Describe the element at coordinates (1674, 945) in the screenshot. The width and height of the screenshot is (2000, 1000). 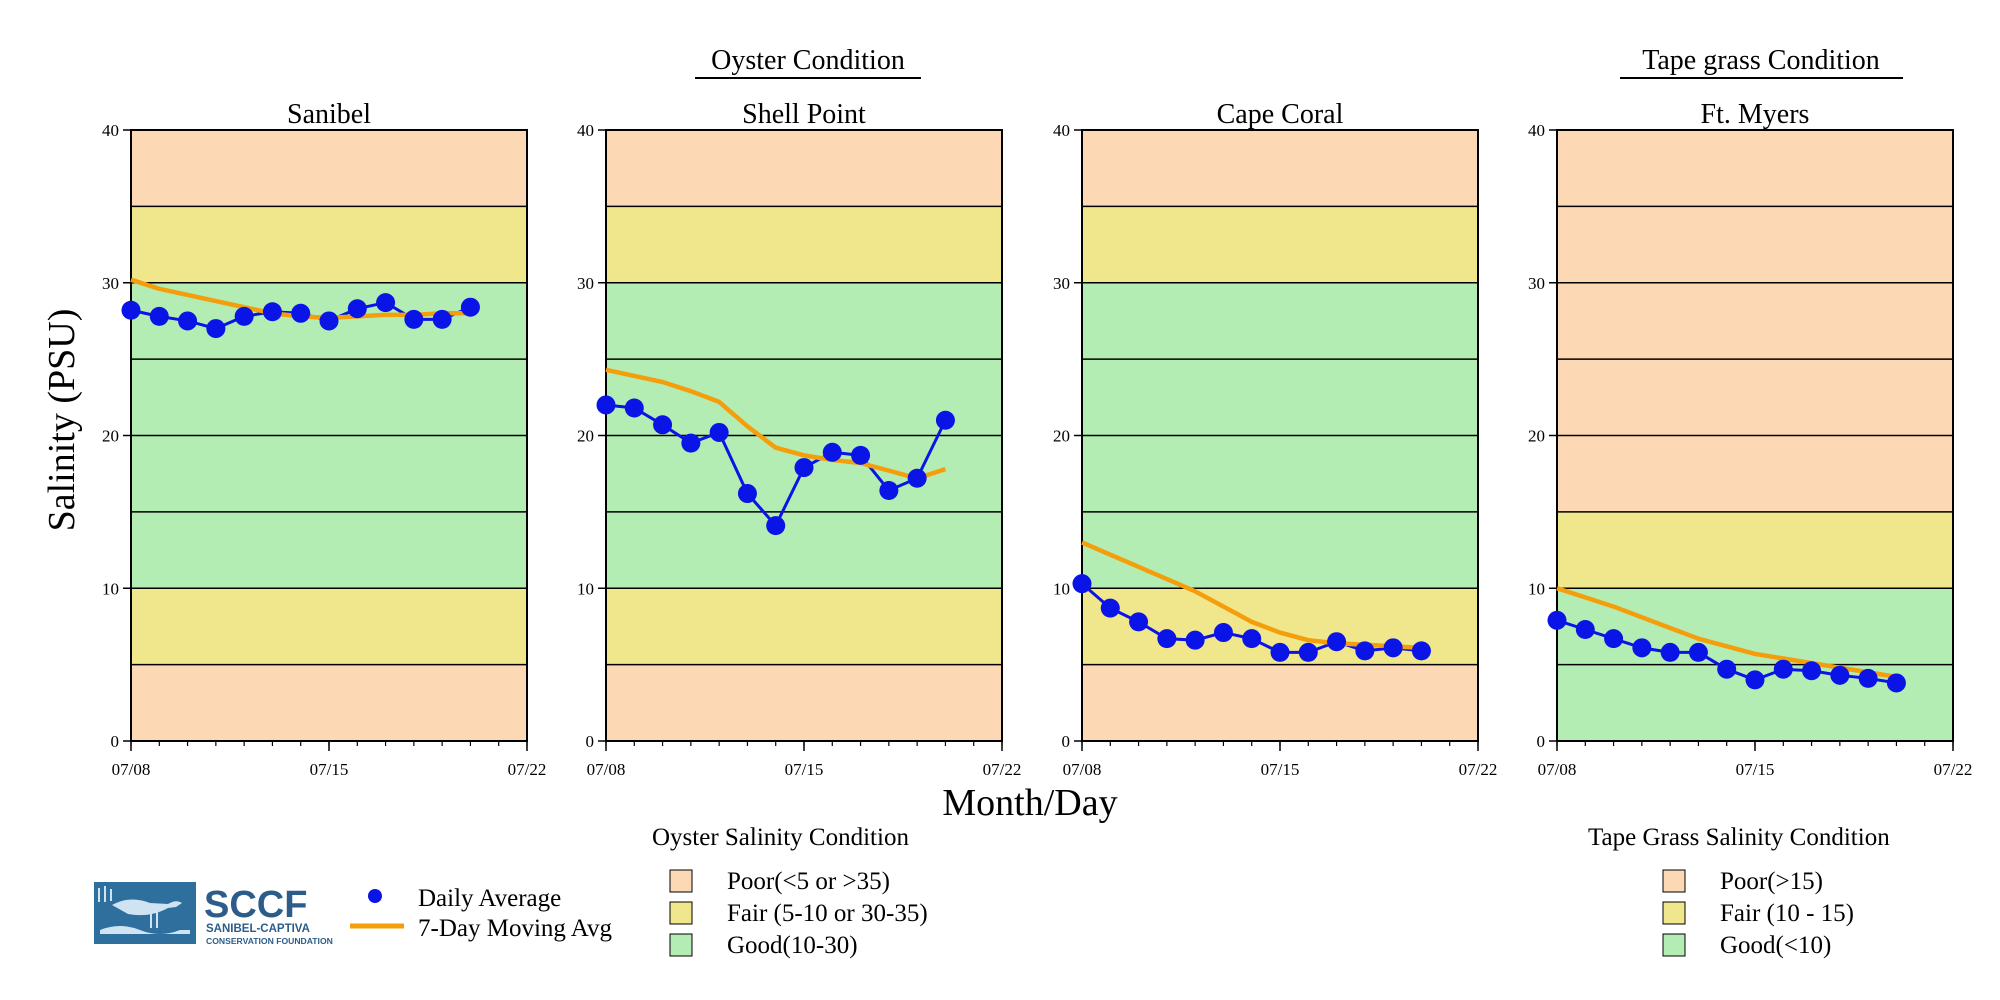
I see `tapegrass-legend-swatch-good` at that location.